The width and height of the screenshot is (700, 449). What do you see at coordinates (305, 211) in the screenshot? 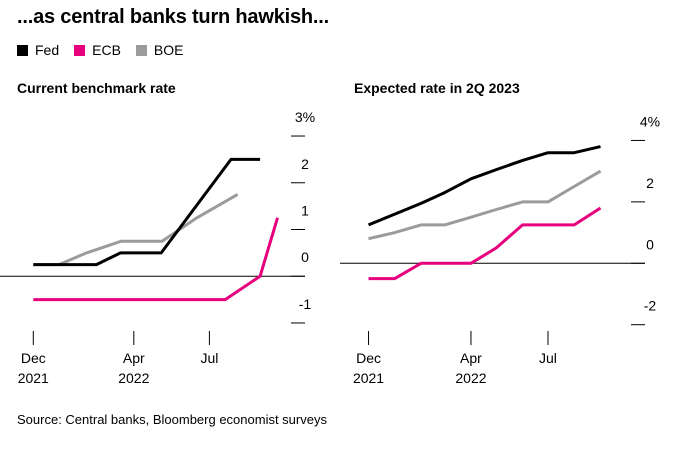
I see `y-tick-label: 1` at bounding box center [305, 211].